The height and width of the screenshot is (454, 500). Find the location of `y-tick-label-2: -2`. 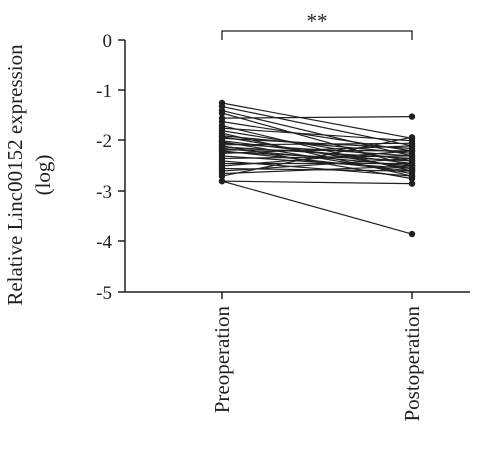

y-tick-label-2: -2 is located at coordinates (104, 141).